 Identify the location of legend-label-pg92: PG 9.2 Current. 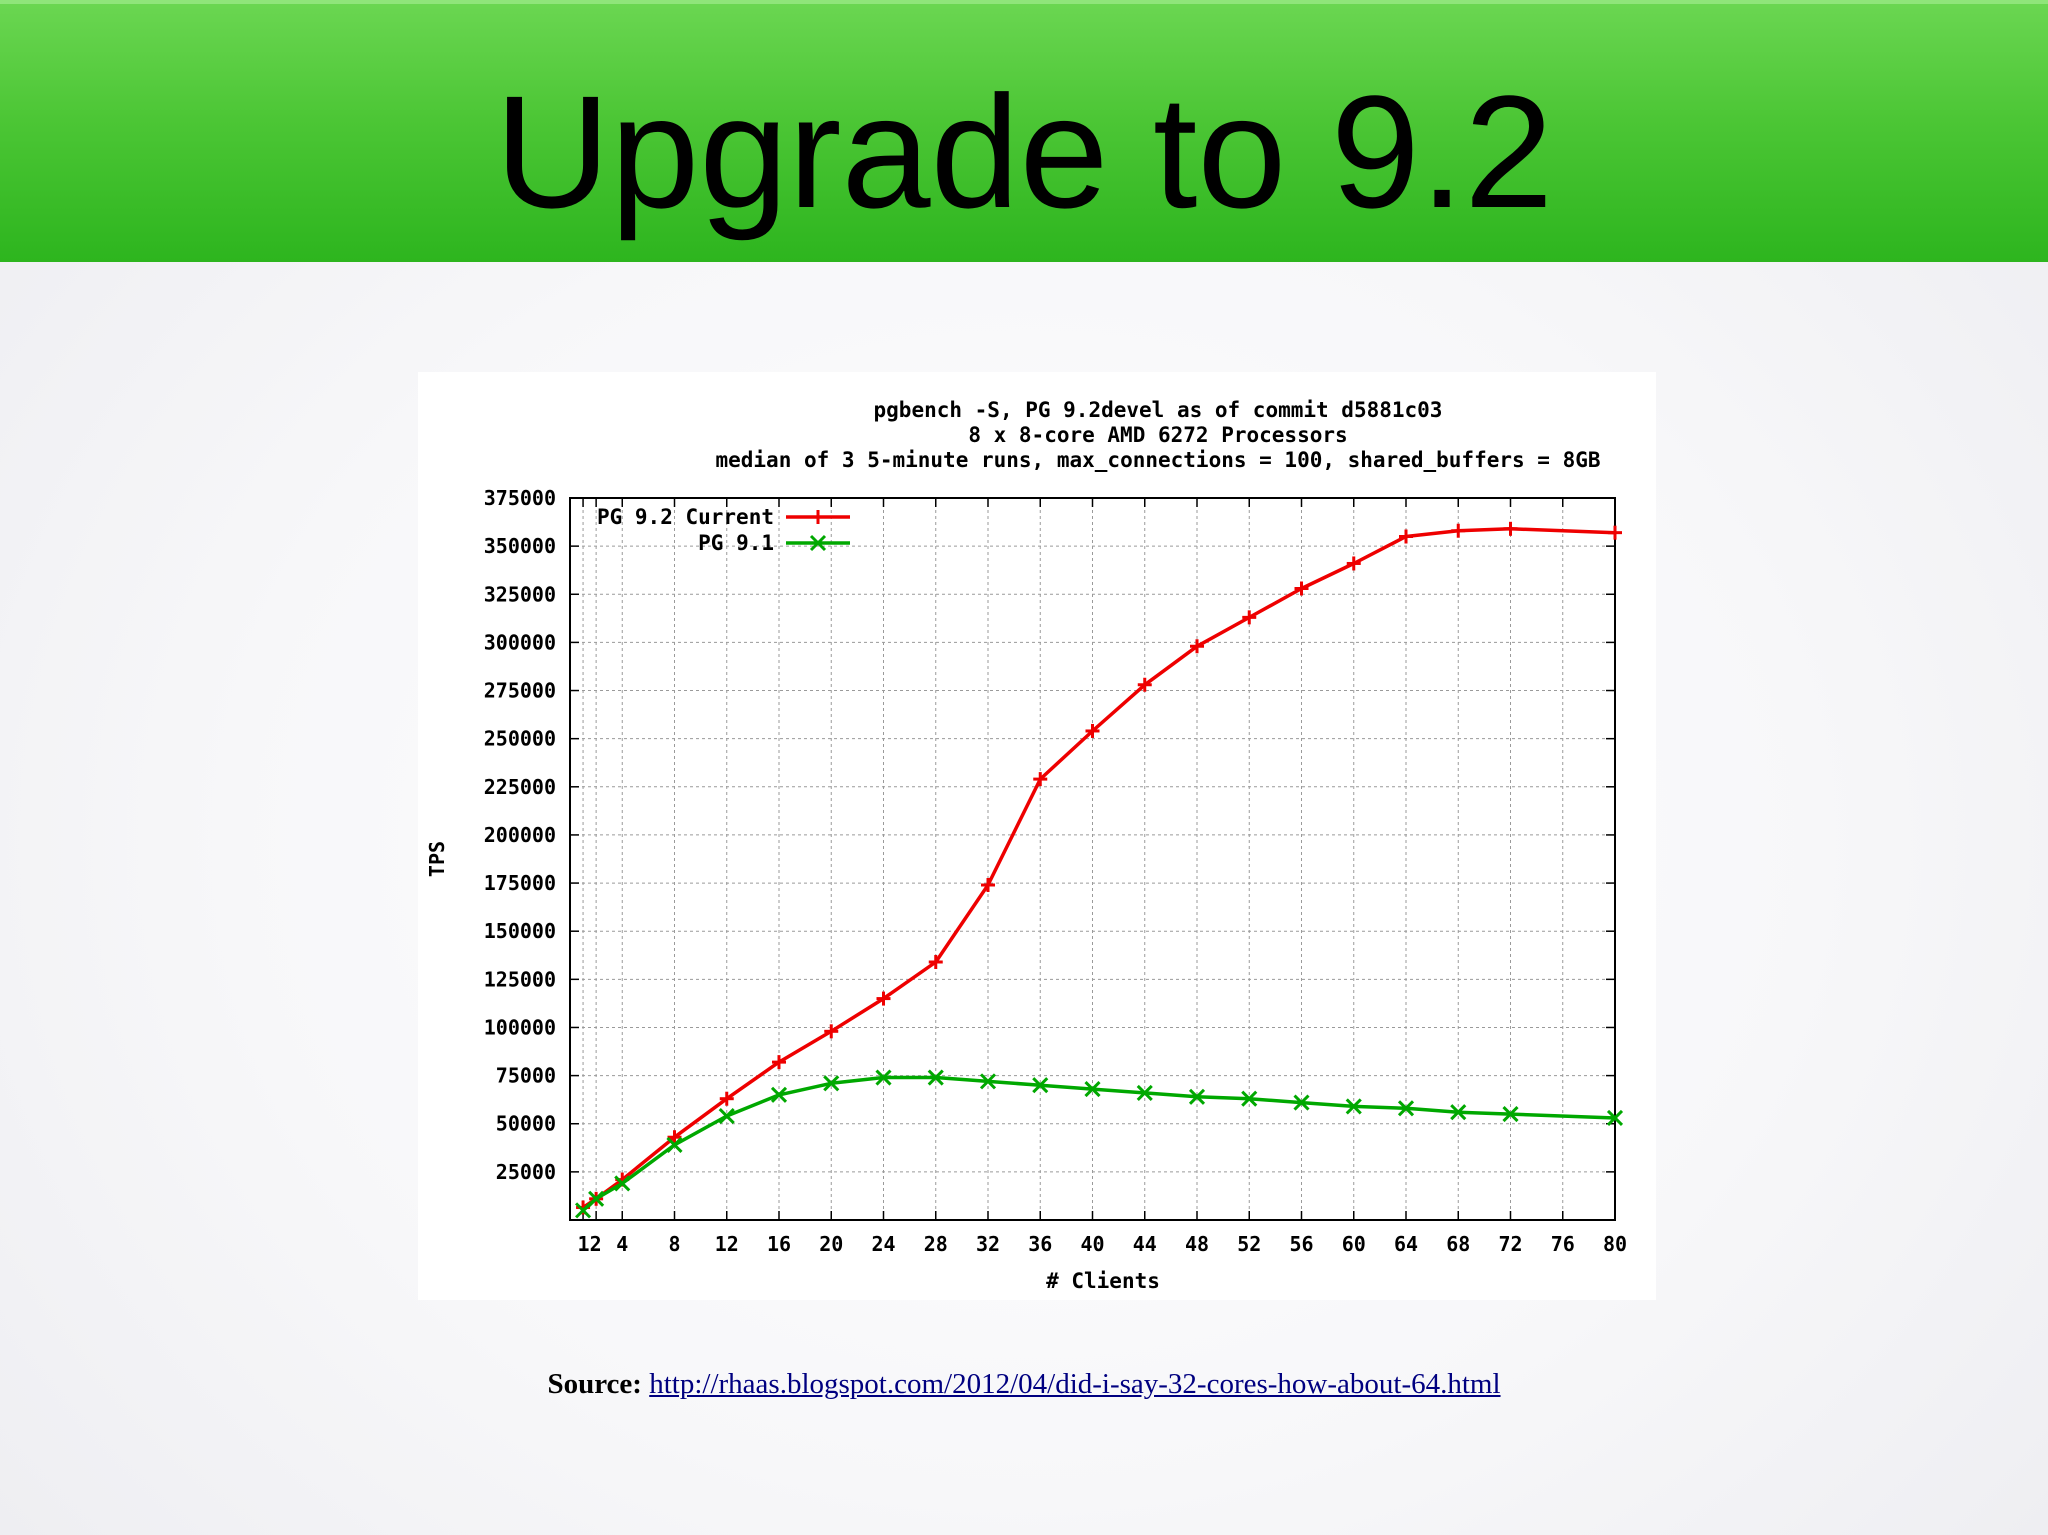
(685, 517).